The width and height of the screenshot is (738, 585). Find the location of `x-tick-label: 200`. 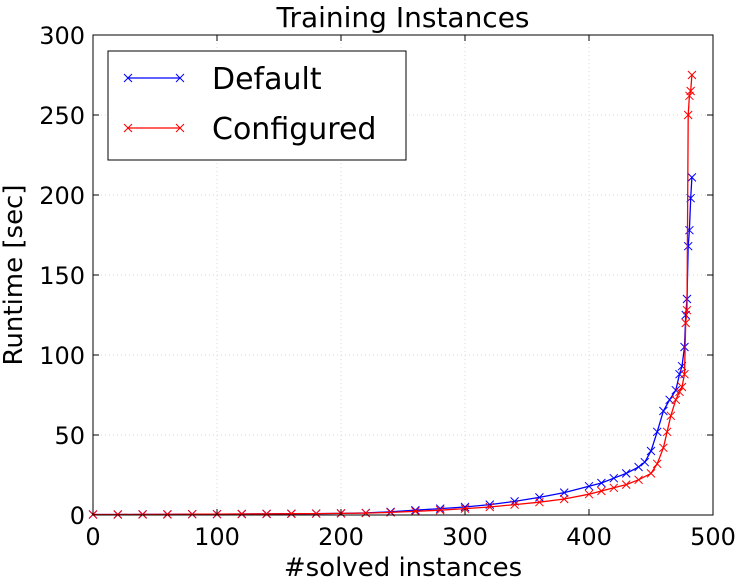

x-tick-label: 200 is located at coordinates (341, 537).